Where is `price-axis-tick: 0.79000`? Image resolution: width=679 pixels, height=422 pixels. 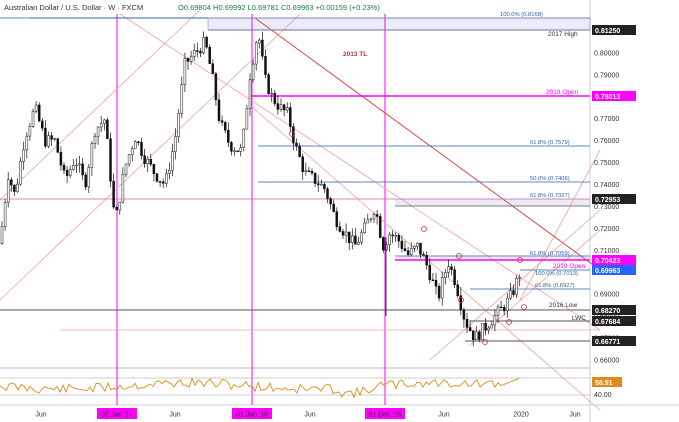
price-axis-tick: 0.79000 is located at coordinates (606, 75).